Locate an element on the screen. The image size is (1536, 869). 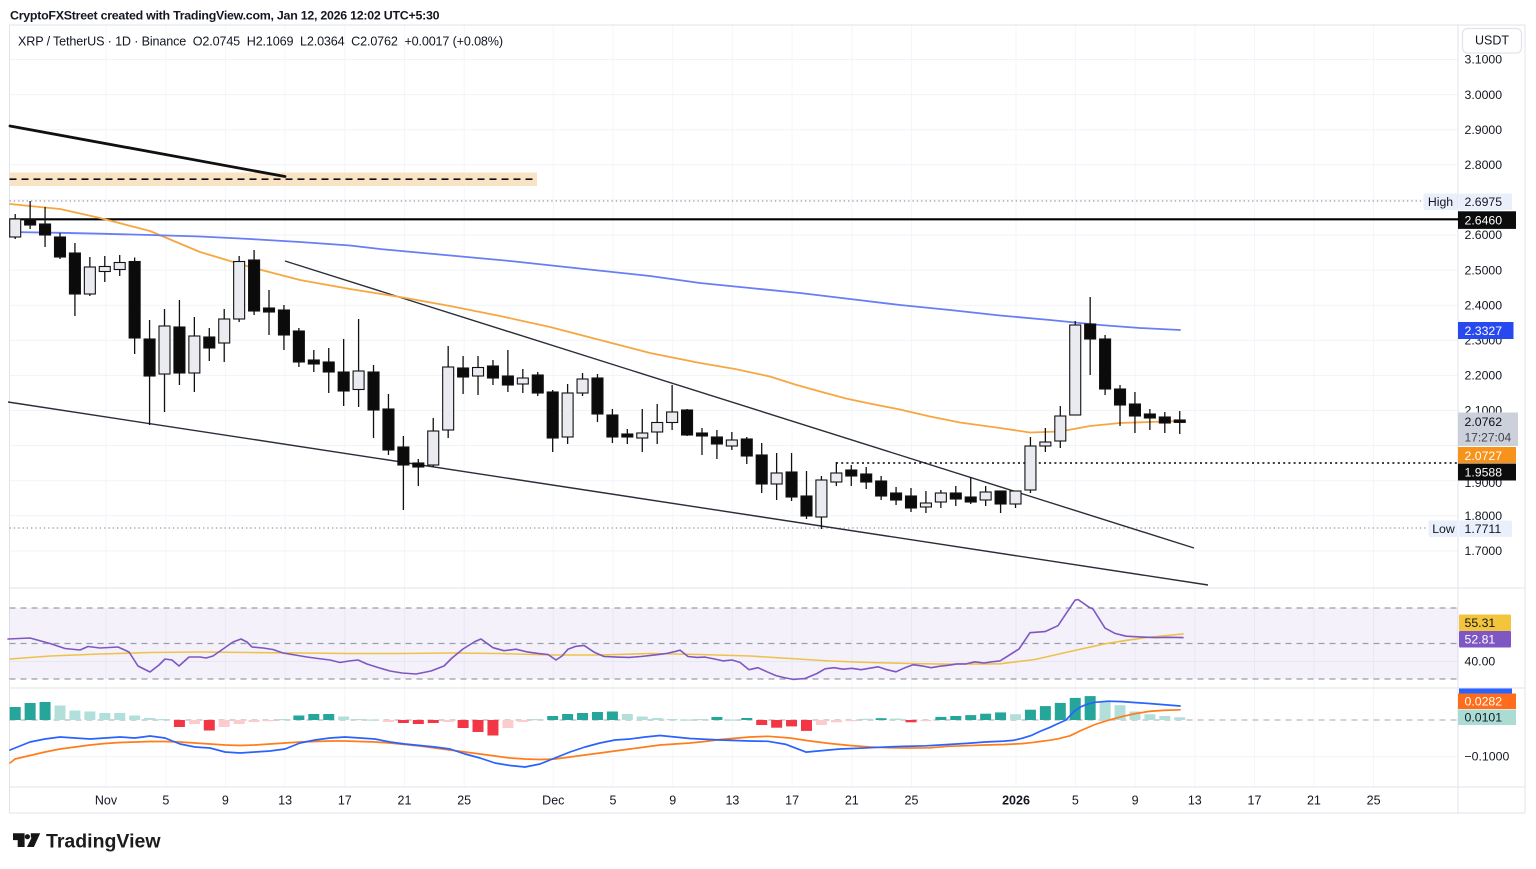
svg-text: 17:27:04 is located at coordinates (1488, 438).